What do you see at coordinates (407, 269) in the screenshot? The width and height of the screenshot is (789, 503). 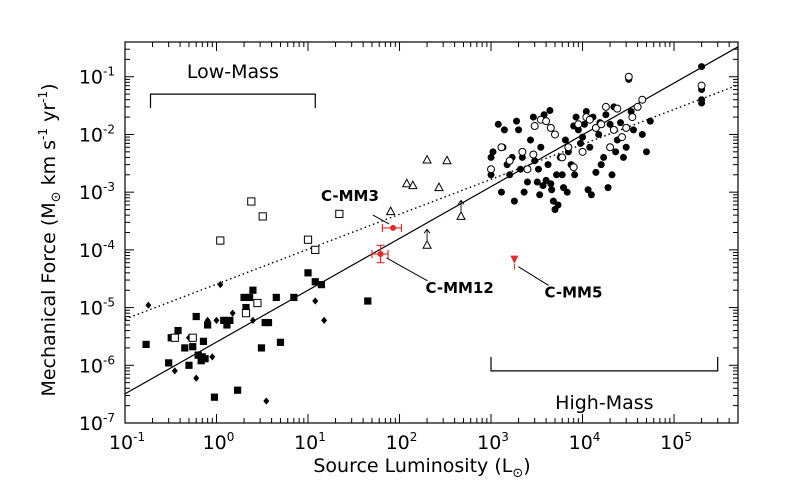 I see `c-mm12-leader` at bounding box center [407, 269].